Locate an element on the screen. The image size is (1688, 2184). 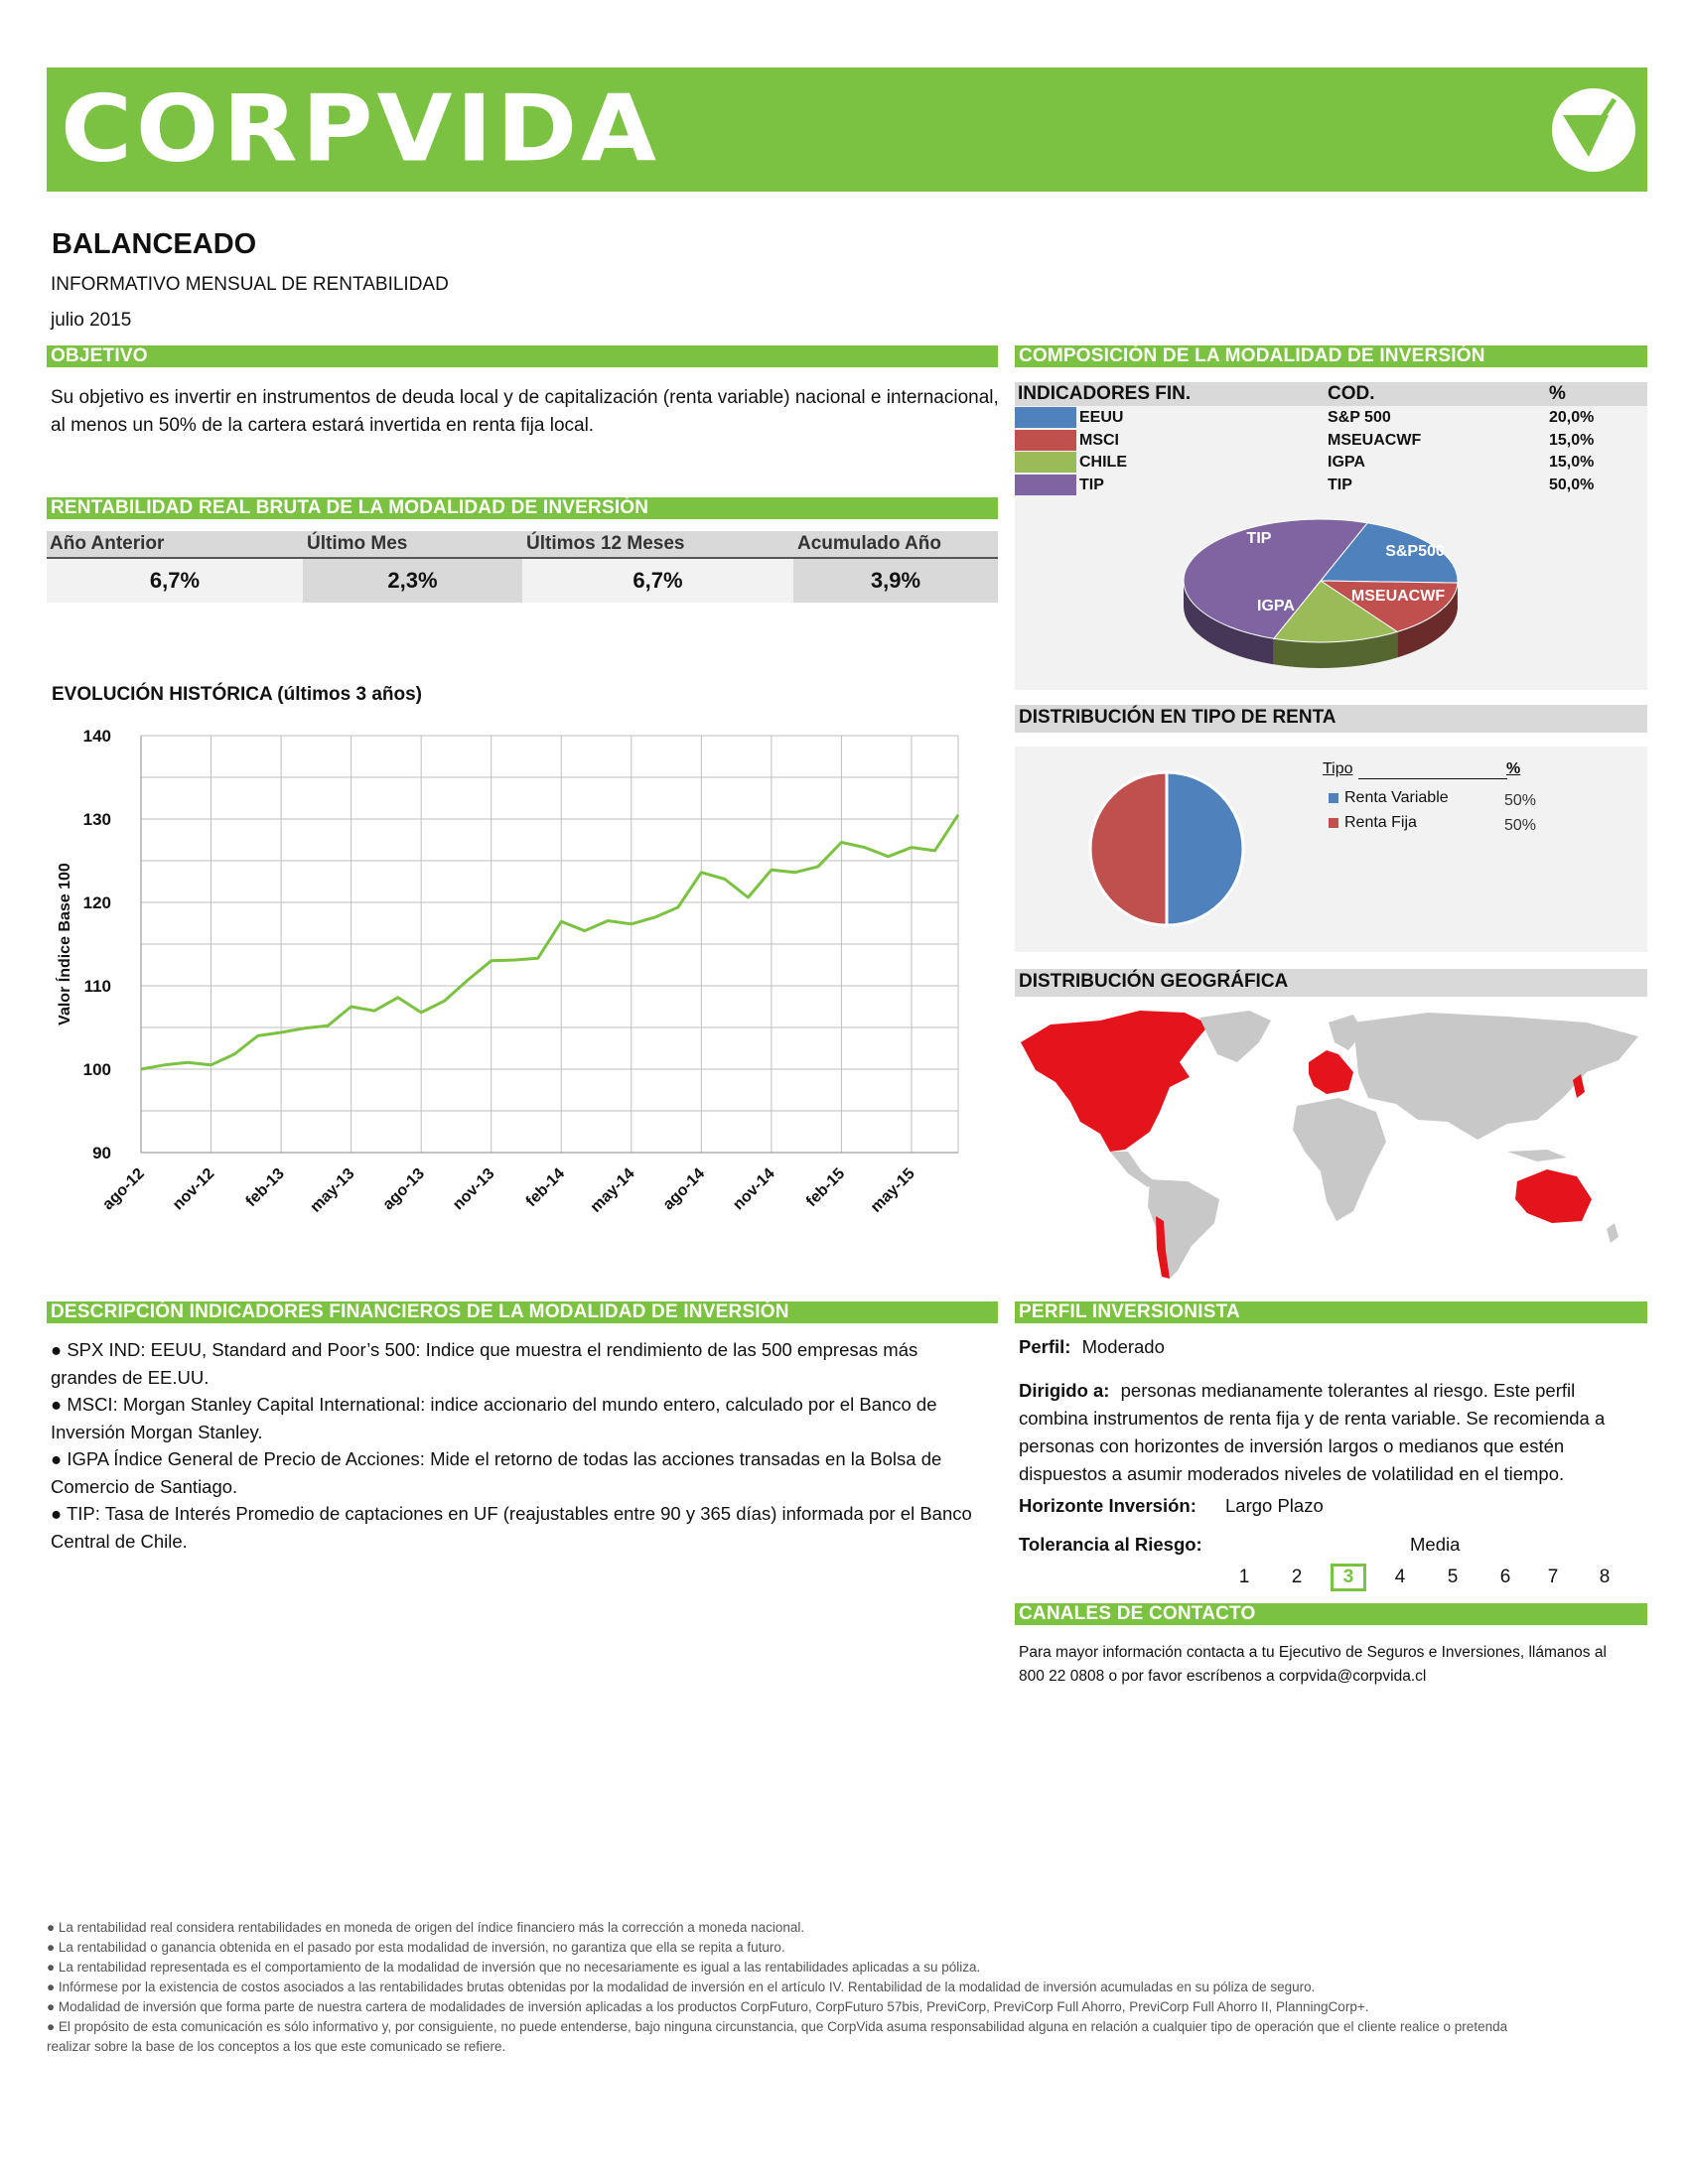
page-title: BALANCEADO is located at coordinates (154, 244).